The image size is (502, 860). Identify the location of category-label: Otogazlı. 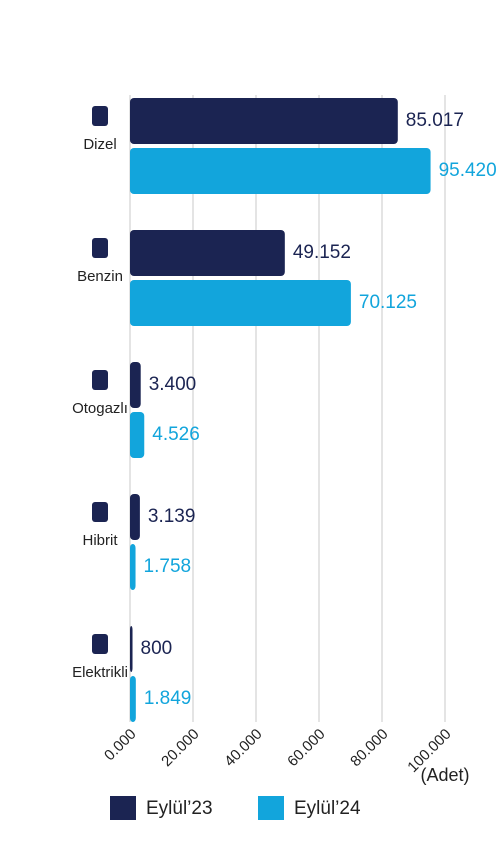
(100, 408).